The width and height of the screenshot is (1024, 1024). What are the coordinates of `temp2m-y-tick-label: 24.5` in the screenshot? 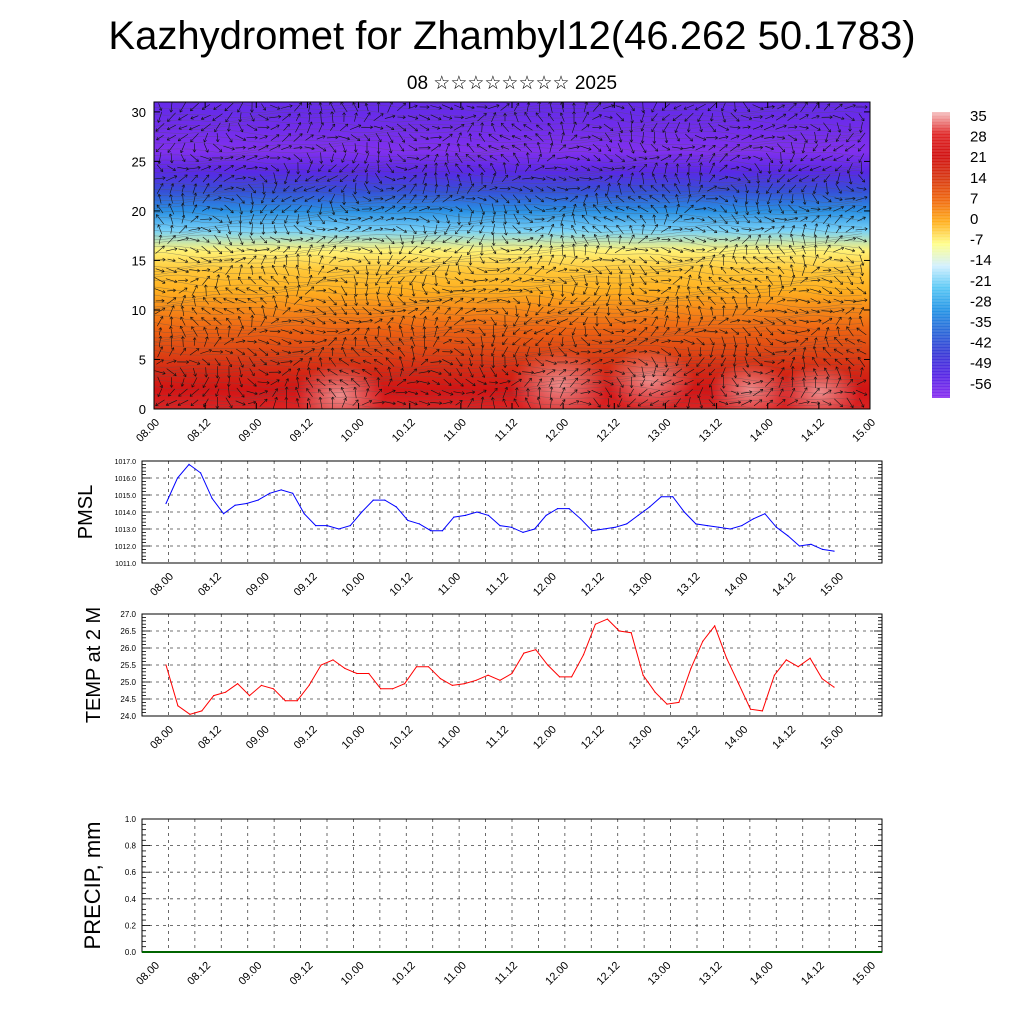 It's located at (128, 699).